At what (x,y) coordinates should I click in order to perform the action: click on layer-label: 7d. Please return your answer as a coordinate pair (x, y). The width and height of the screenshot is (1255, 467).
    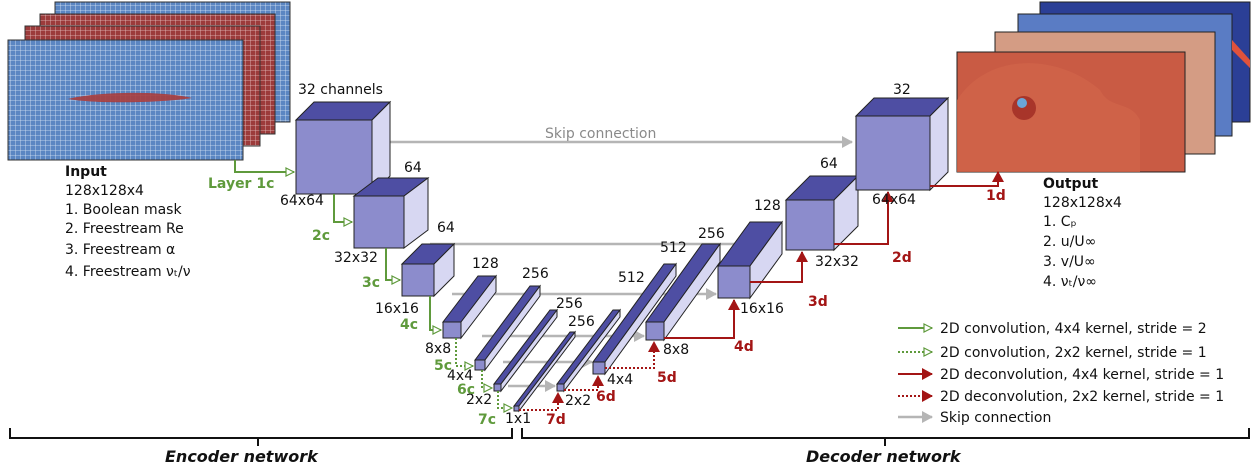
    Looking at the image, I should click on (556, 420).